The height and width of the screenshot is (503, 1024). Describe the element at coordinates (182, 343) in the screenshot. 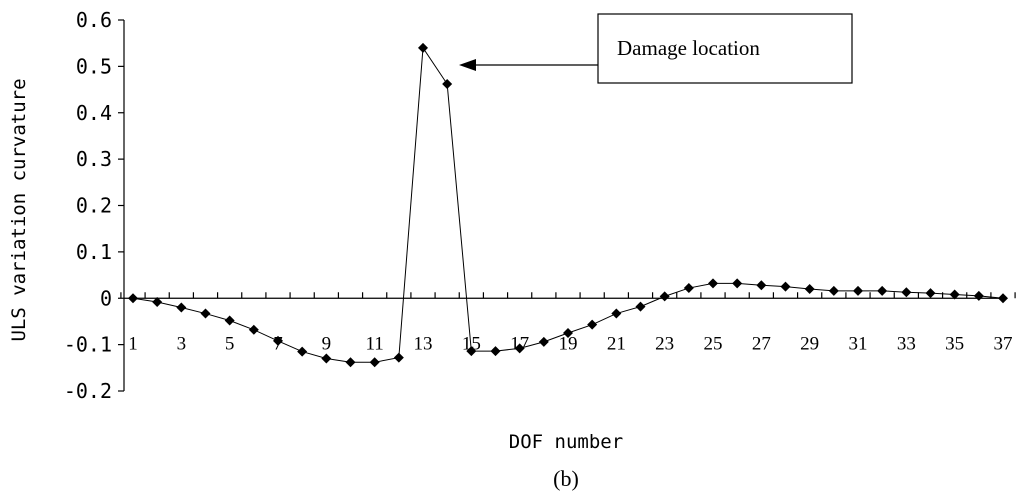

I see `x-tick-label: 3` at that location.